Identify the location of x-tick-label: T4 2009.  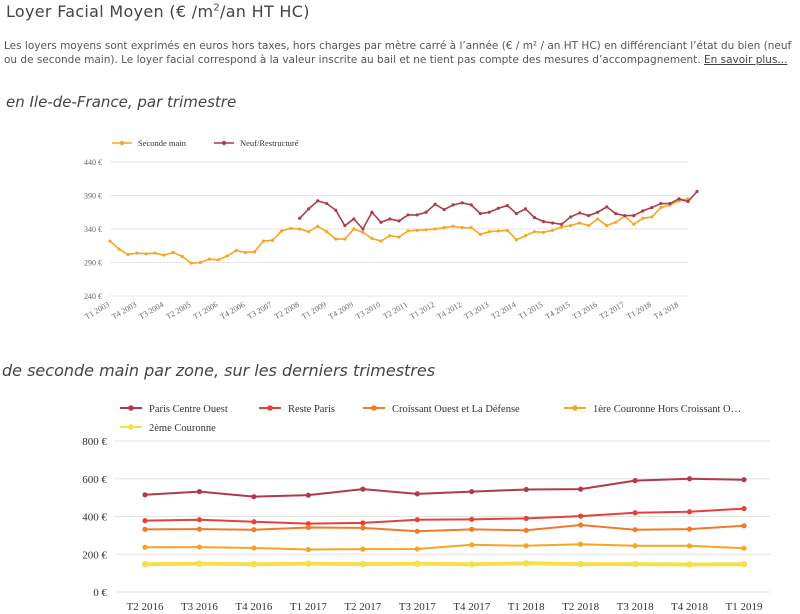
(341, 310).